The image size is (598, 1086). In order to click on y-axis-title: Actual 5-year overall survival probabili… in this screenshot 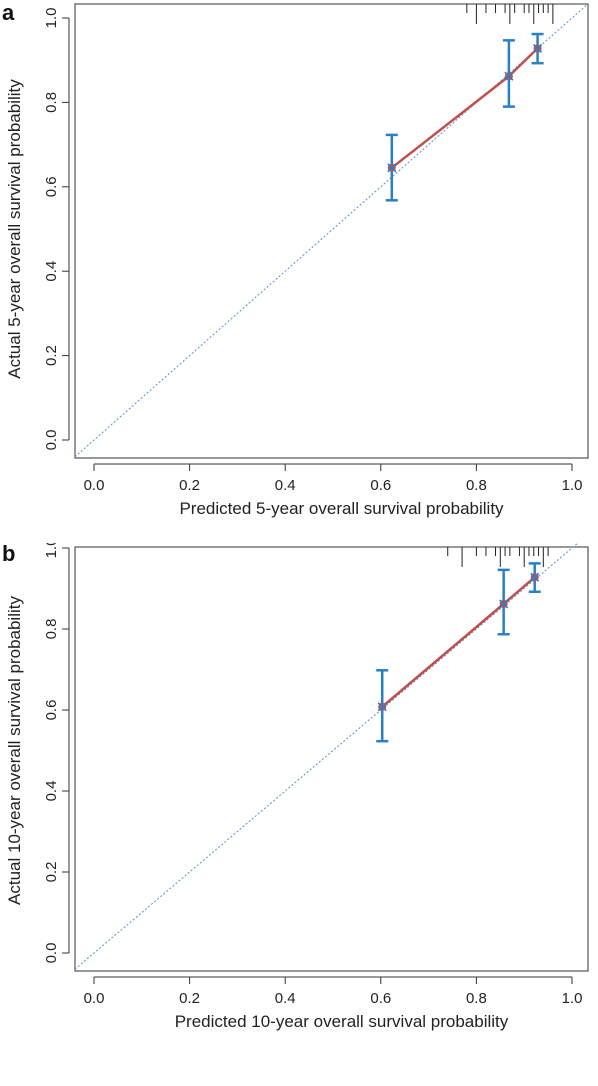, I will do `click(14, 229)`.